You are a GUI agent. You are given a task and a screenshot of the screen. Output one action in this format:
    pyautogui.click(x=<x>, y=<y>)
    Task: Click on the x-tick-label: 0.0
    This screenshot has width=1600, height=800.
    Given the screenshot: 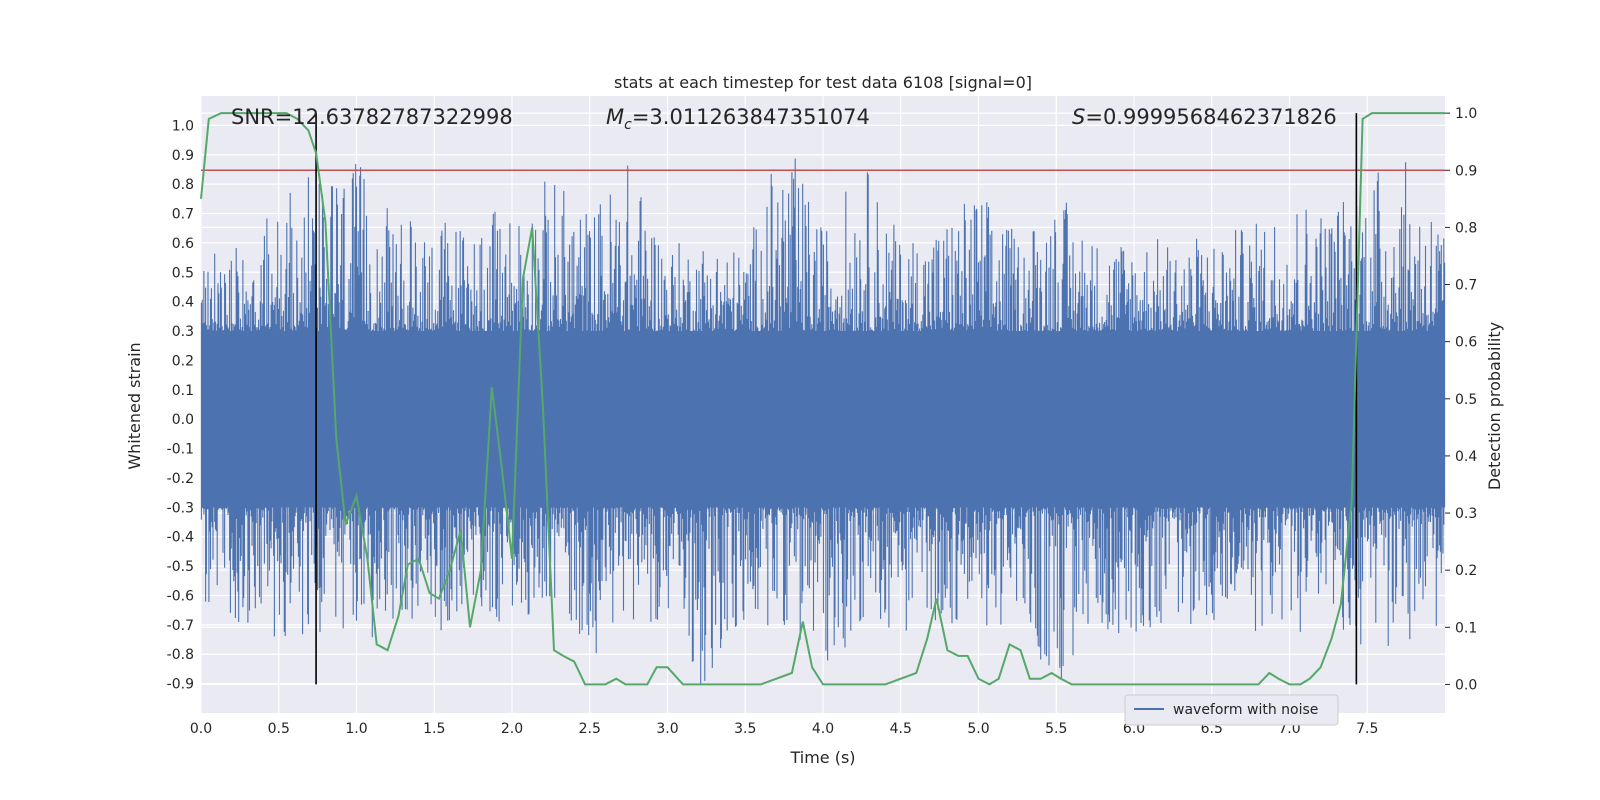 What is the action you would take?
    pyautogui.click(x=201, y=729)
    